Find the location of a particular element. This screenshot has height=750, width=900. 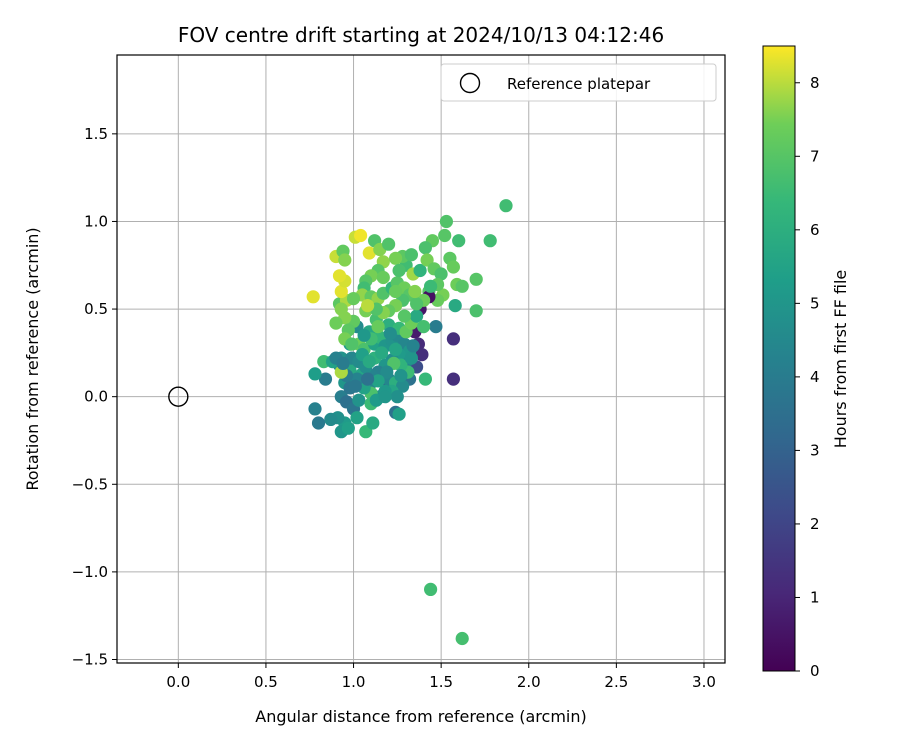

y-tick-label: 1.5 is located at coordinates (96, 134).